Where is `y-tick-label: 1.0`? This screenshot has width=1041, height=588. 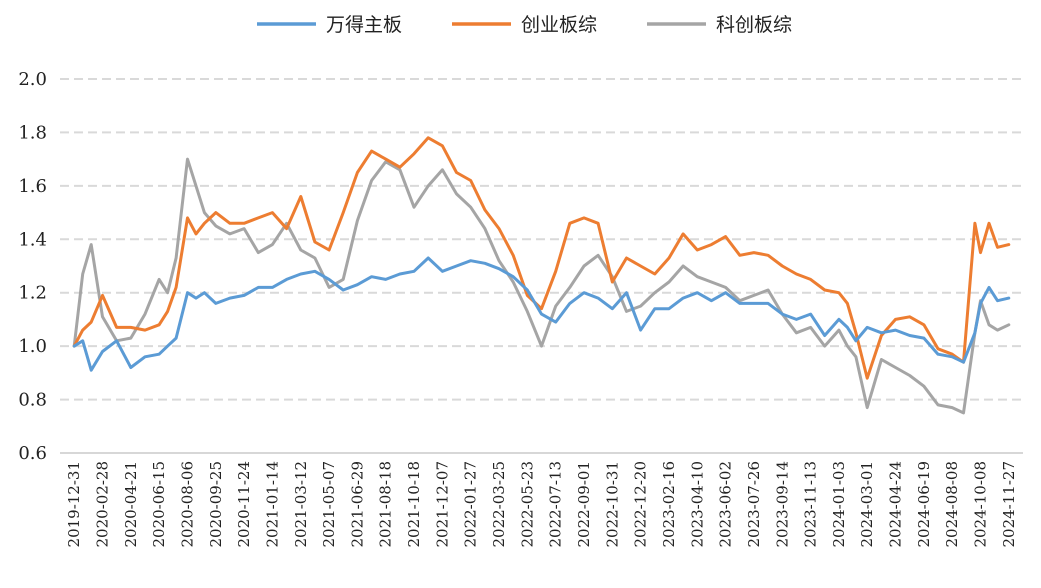 y-tick-label: 1.0 is located at coordinates (32, 346).